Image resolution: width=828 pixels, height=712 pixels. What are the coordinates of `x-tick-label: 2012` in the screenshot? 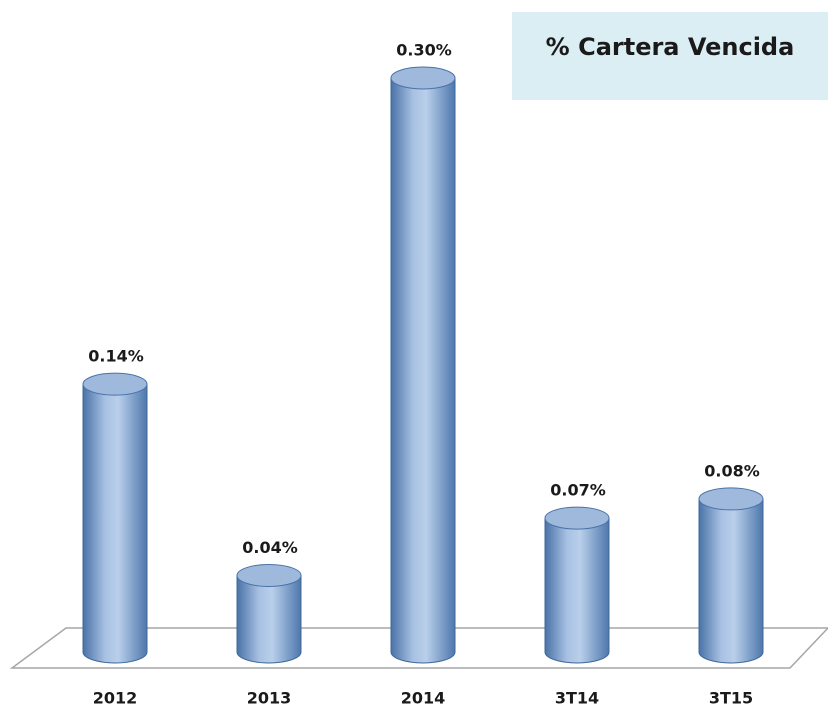 It's located at (115, 698).